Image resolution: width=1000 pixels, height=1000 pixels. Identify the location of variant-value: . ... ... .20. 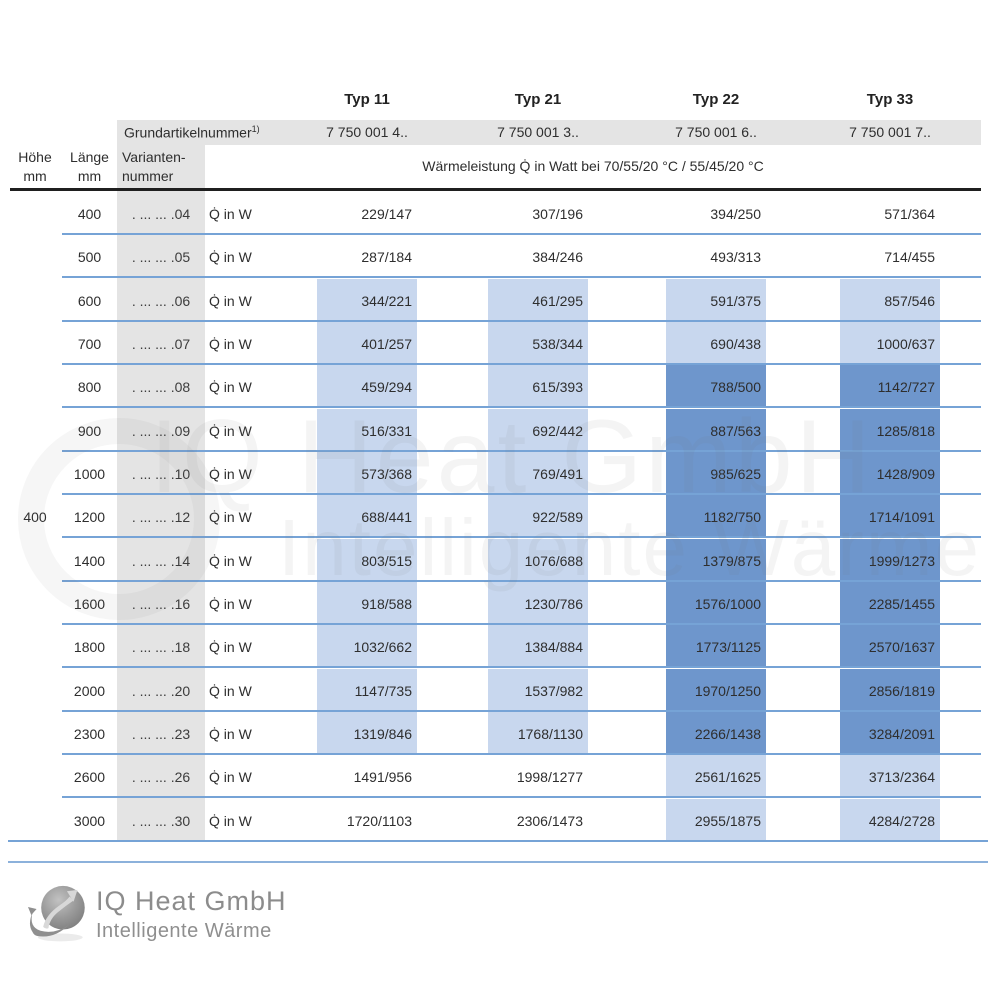
(161, 690).